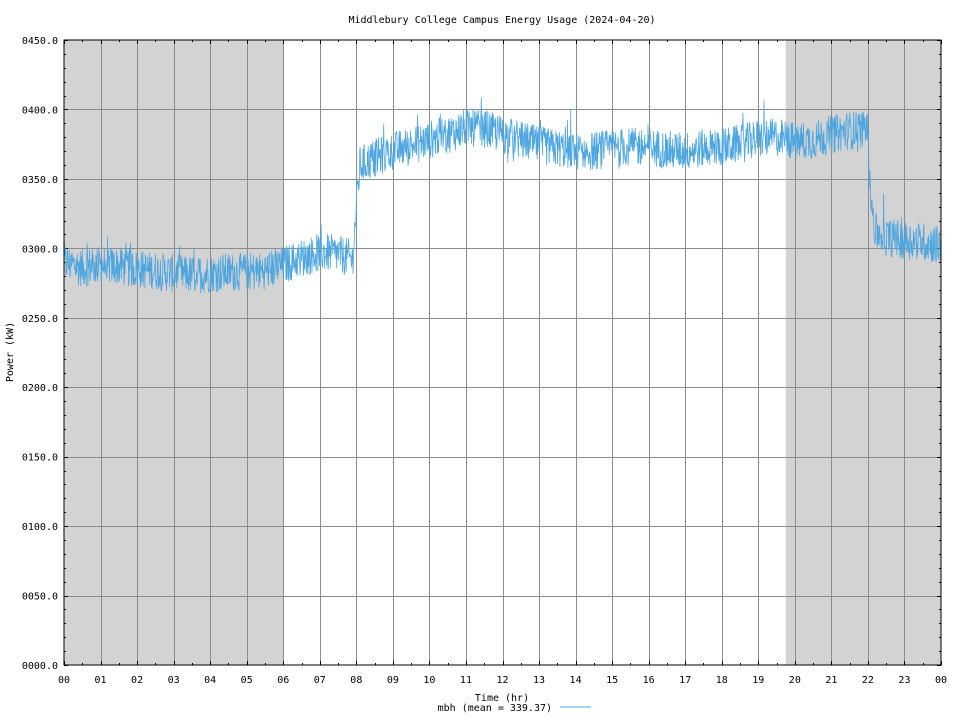  I want to click on x-tick-label: 06, so click(283, 680).